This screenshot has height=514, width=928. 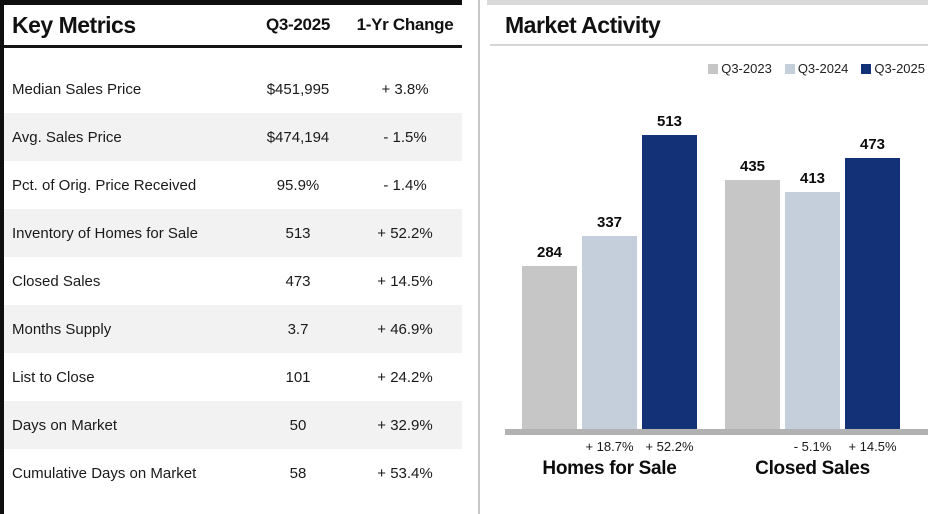 I want to click on metric-value: 3.7, so click(x=298, y=329).